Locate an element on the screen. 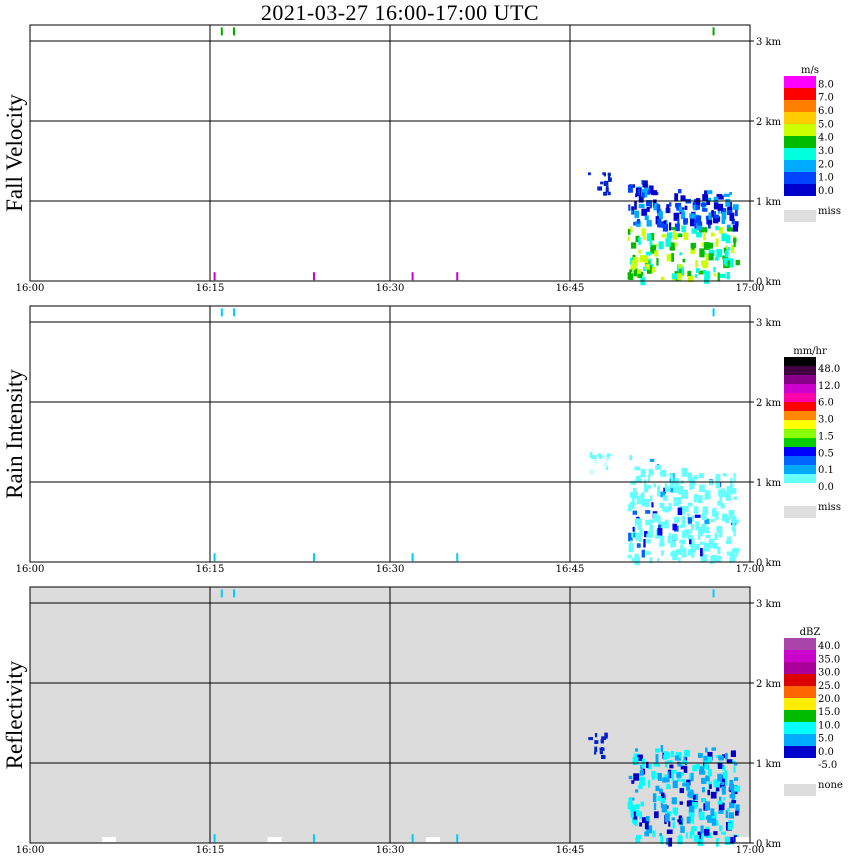 The image size is (850, 868). panel-title: Reflectivity is located at coordinates (14, 714).